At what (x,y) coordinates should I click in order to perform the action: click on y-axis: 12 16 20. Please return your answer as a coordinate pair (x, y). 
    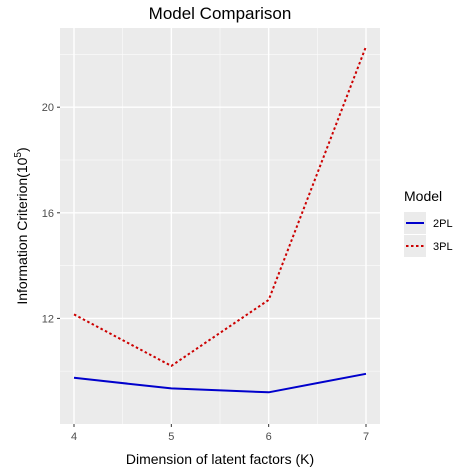
    Looking at the image, I should click on (51, 213).